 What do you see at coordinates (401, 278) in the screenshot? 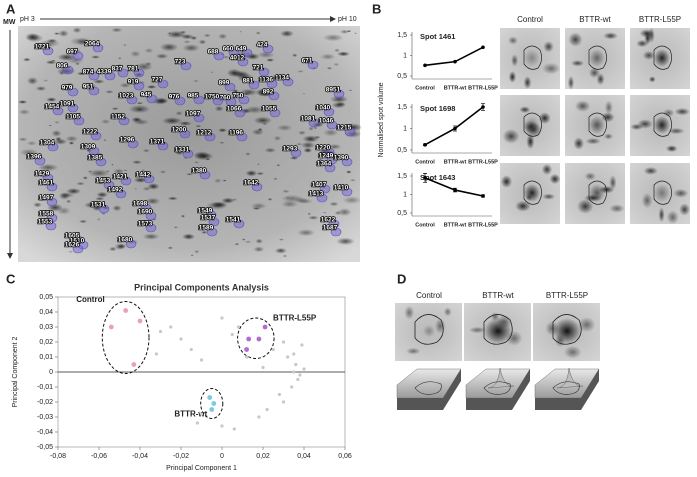
I see `panel-label: D` at bounding box center [401, 278].